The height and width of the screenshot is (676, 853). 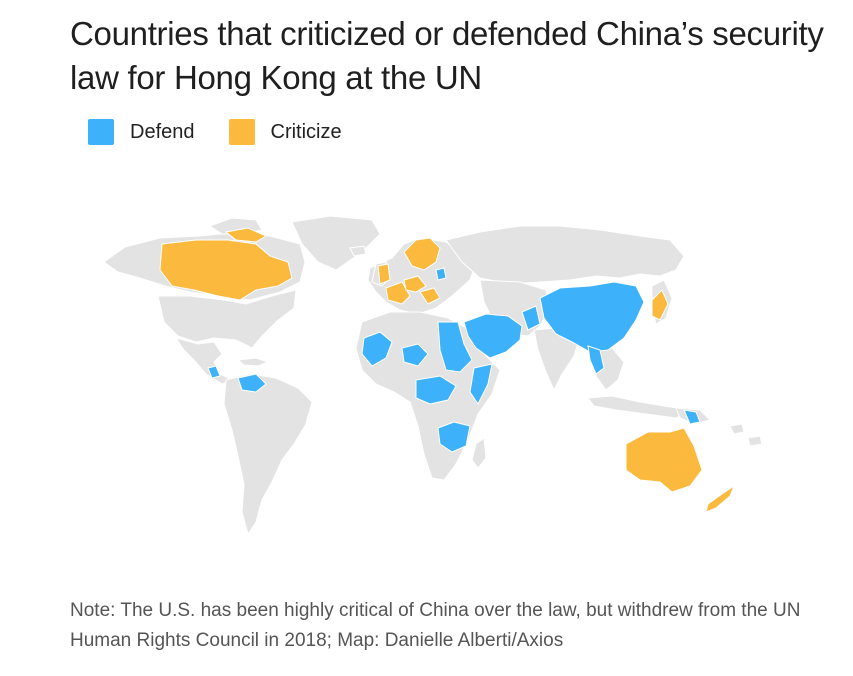 I want to click on land-caribbean, so click(x=253, y=362).